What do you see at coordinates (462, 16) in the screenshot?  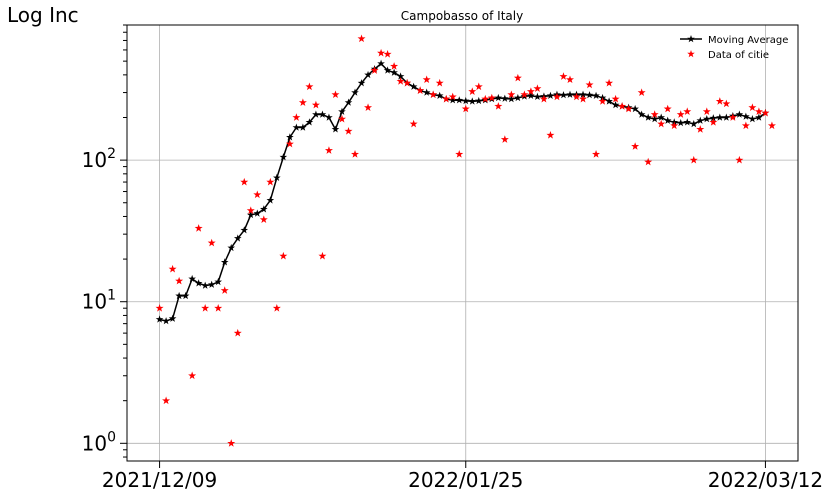 I see `chart-title: Campobasso of Italy` at bounding box center [462, 16].